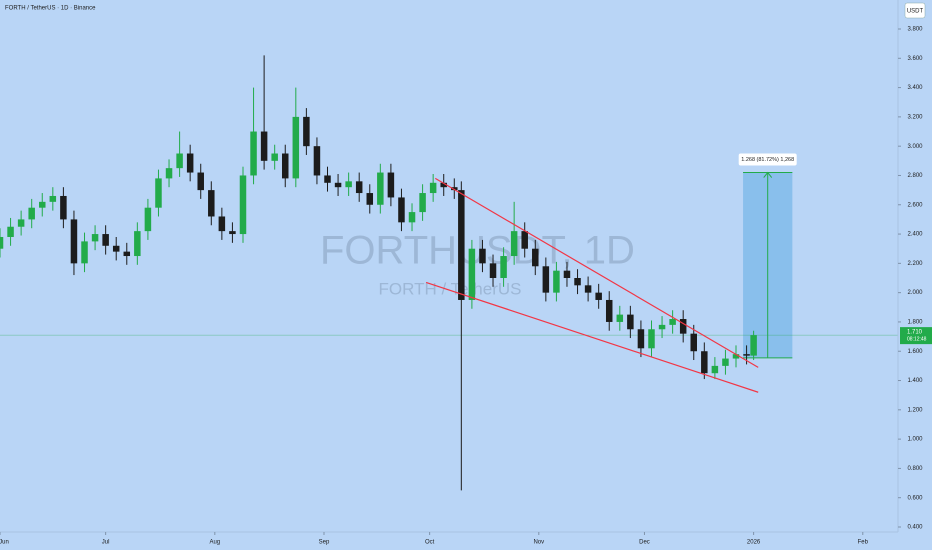 This screenshot has width=932, height=550. What do you see at coordinates (915, 117) in the screenshot?
I see `y-tick-label: 3.200` at bounding box center [915, 117].